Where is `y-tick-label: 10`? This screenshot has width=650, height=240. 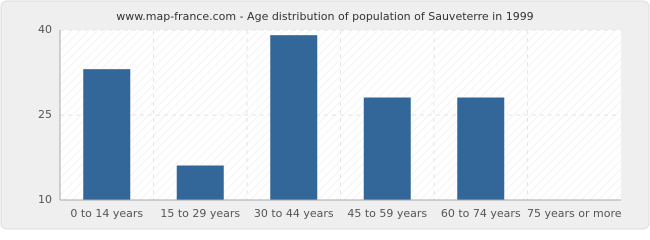 y-tick-label: 10 is located at coordinates (45, 199).